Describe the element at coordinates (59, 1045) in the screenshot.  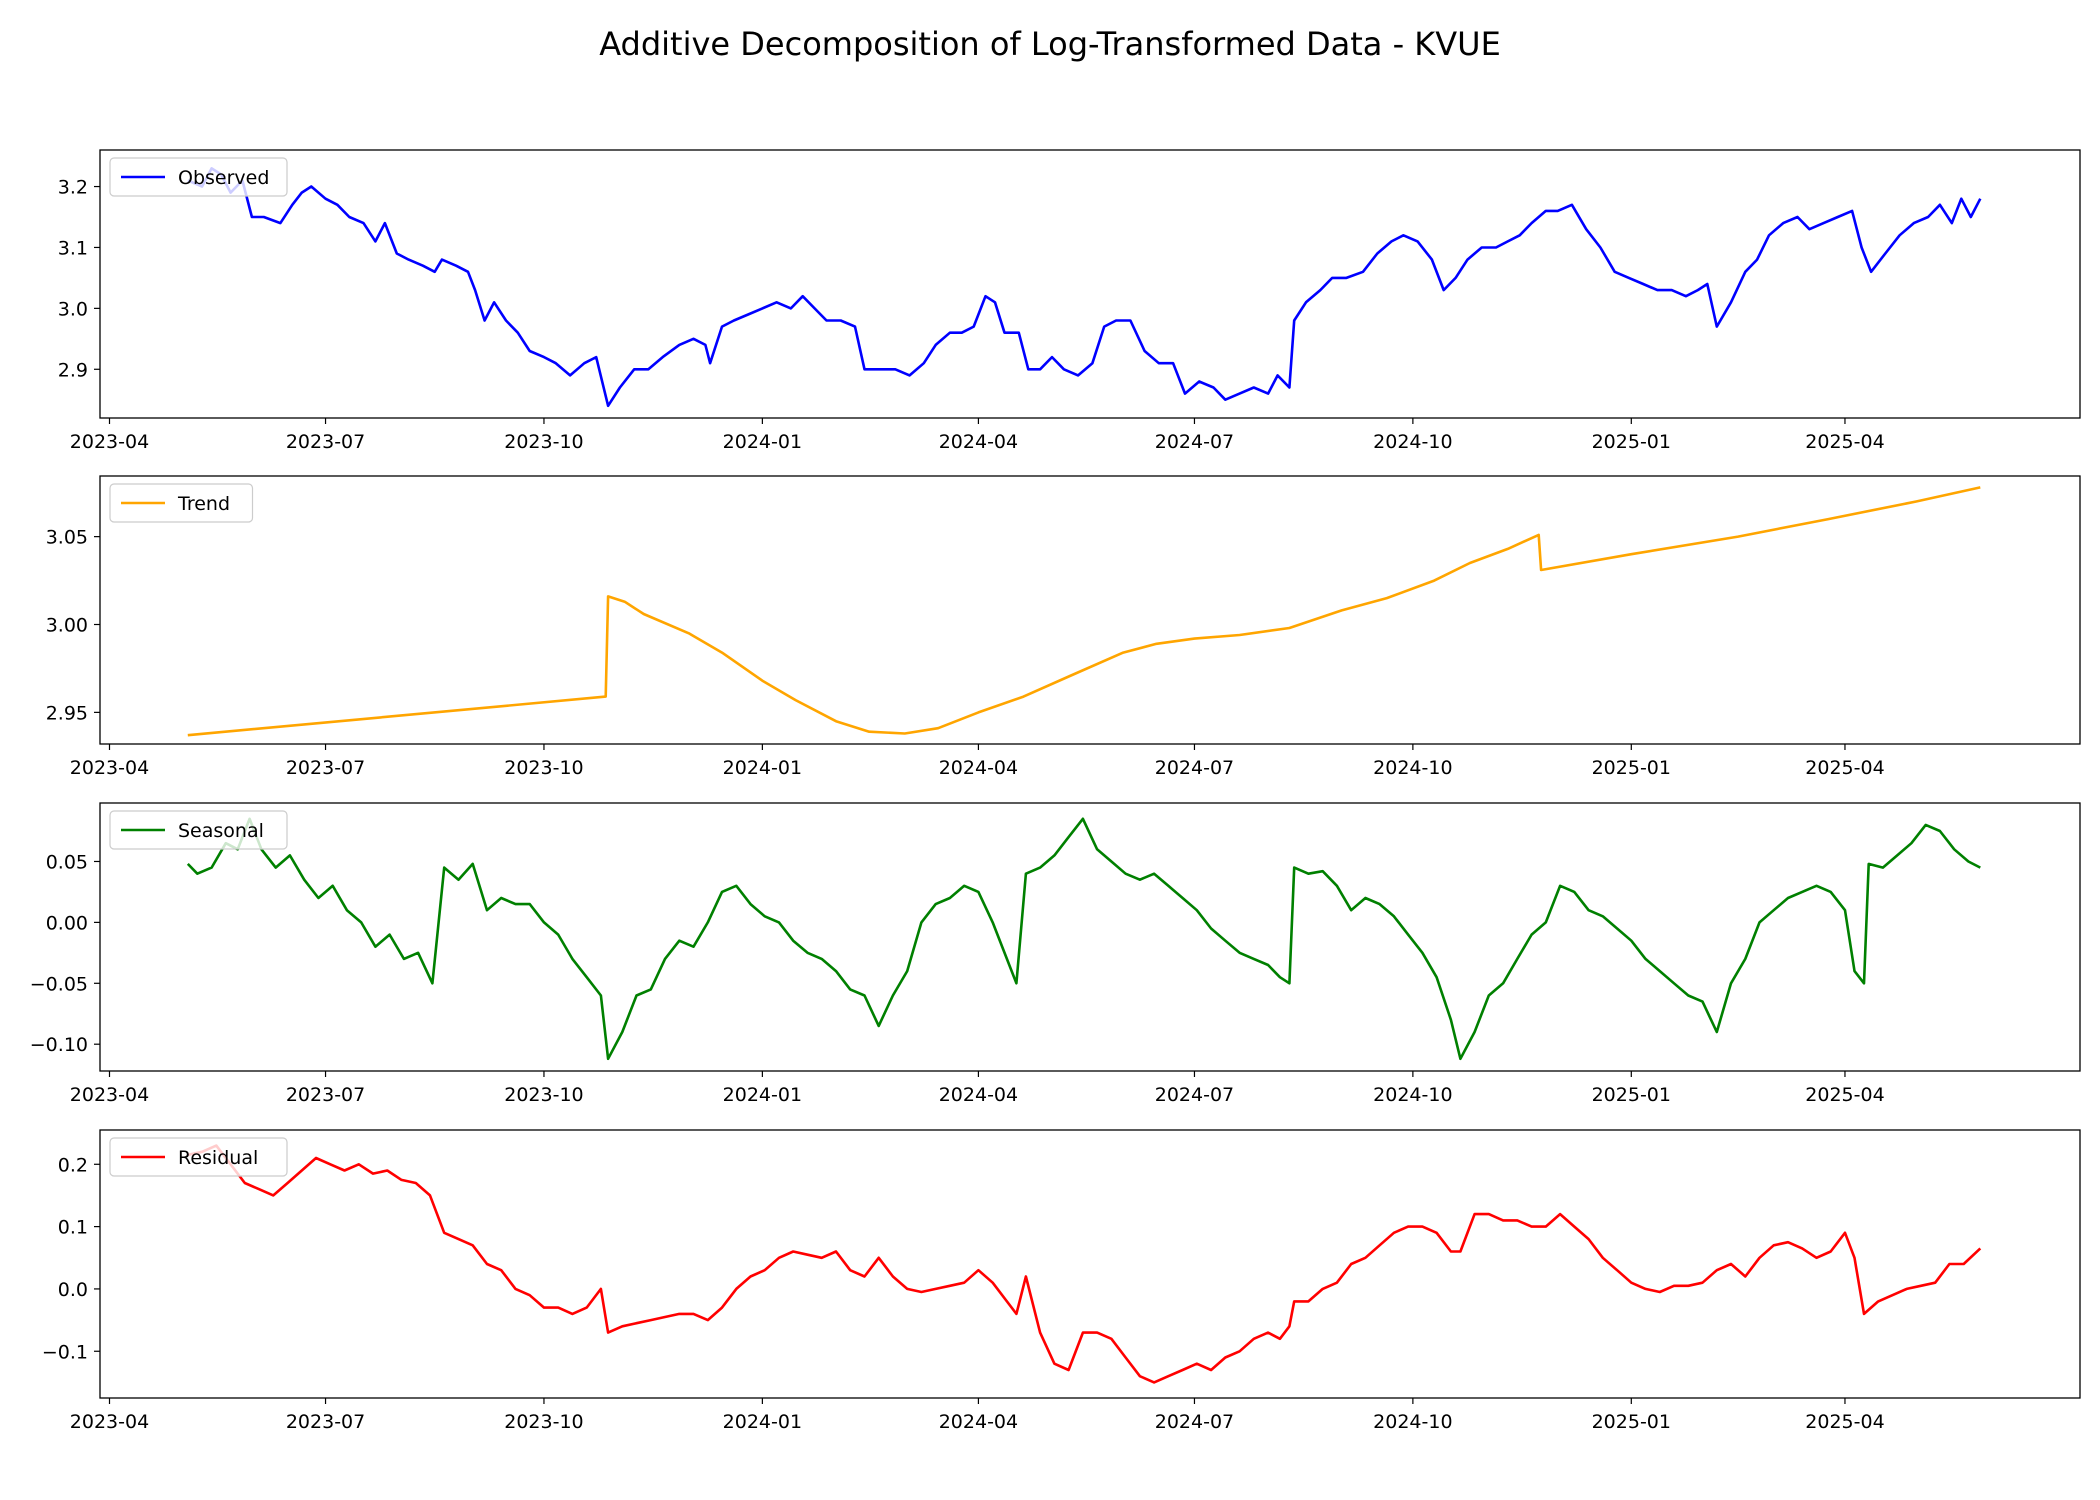
I see `y-tick-label: −0.10` at that location.